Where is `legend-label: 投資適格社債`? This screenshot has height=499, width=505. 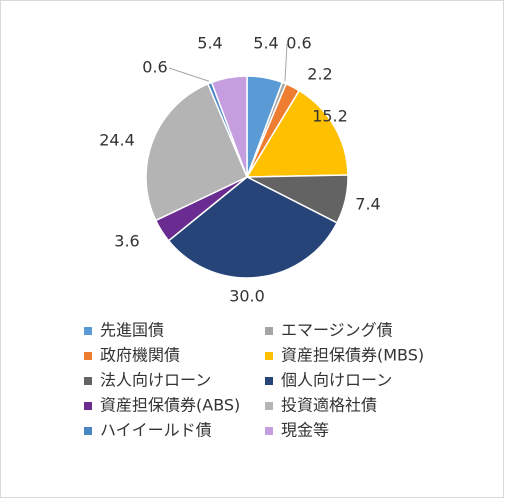
legend-label: 投資適格社債 is located at coordinates (329, 405).